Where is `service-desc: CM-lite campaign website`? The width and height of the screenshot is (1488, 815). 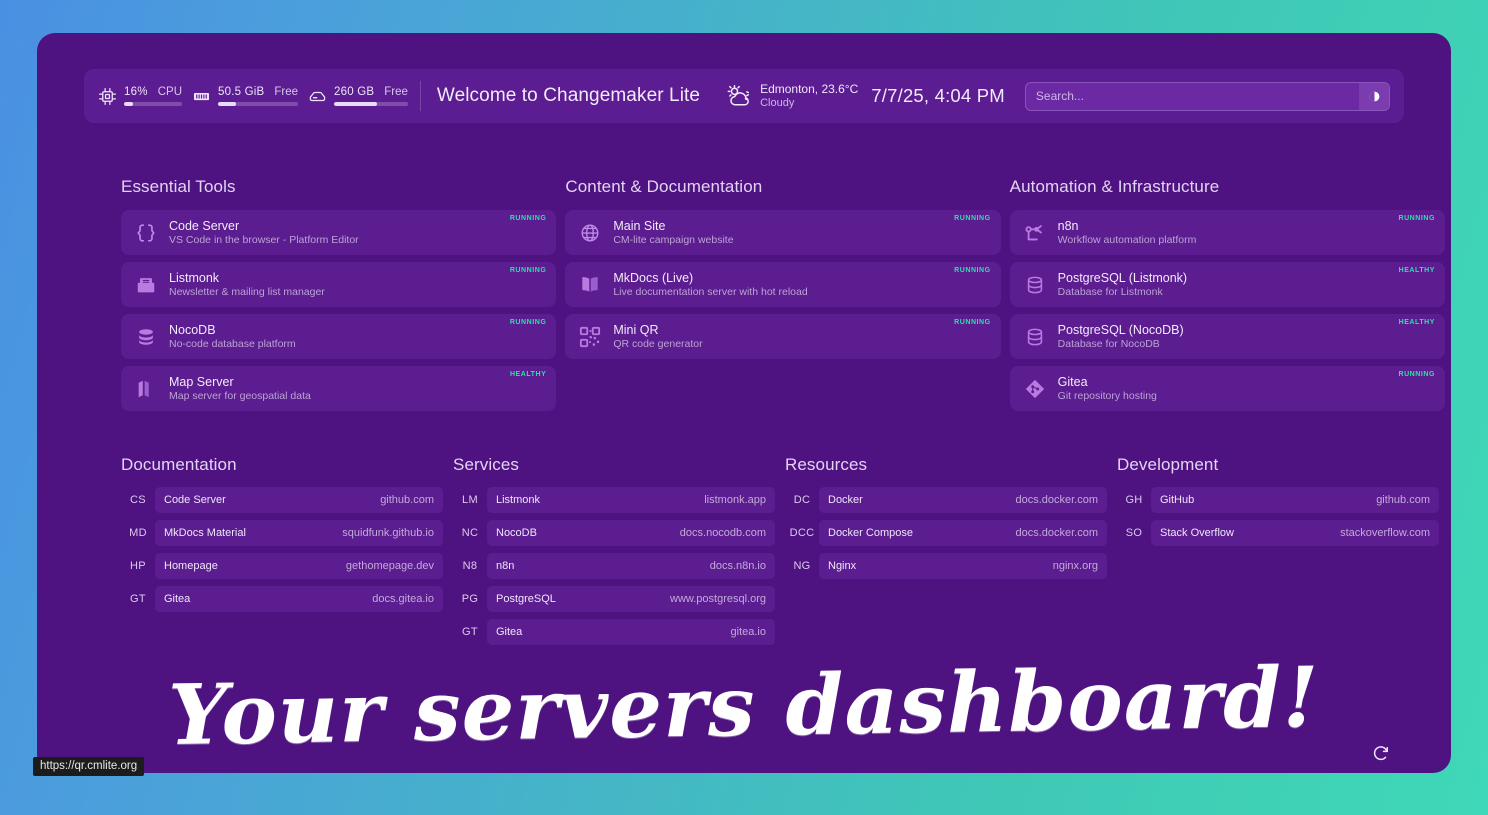
service-desc: CM-lite campaign website is located at coordinates (673, 239).